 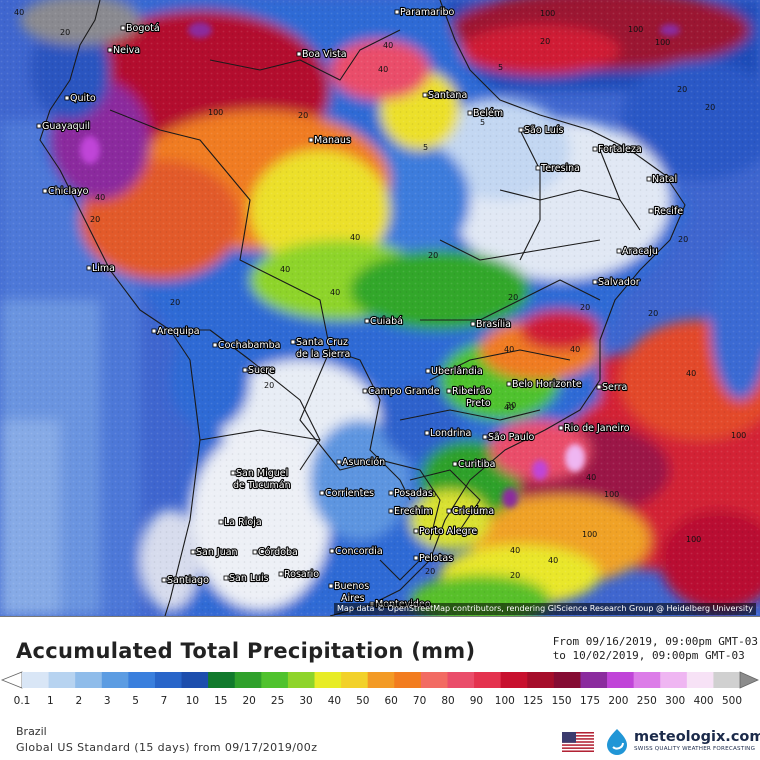 What do you see at coordinates (103, 268) in the screenshot?
I see `city-label: Lima` at bounding box center [103, 268].